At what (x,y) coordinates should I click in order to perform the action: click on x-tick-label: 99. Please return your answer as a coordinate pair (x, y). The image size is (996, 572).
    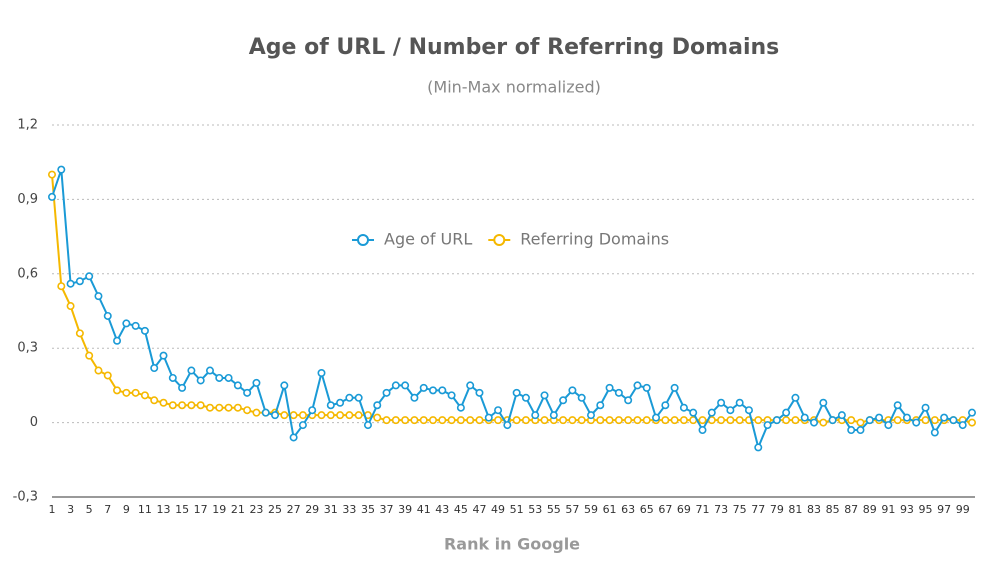
    Looking at the image, I should click on (963, 509).